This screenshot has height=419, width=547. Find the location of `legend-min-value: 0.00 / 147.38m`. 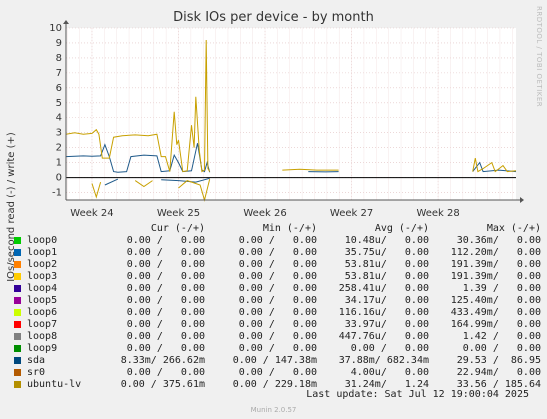

legend-min-value: 0.00 / 147.38m is located at coordinates (274, 360).